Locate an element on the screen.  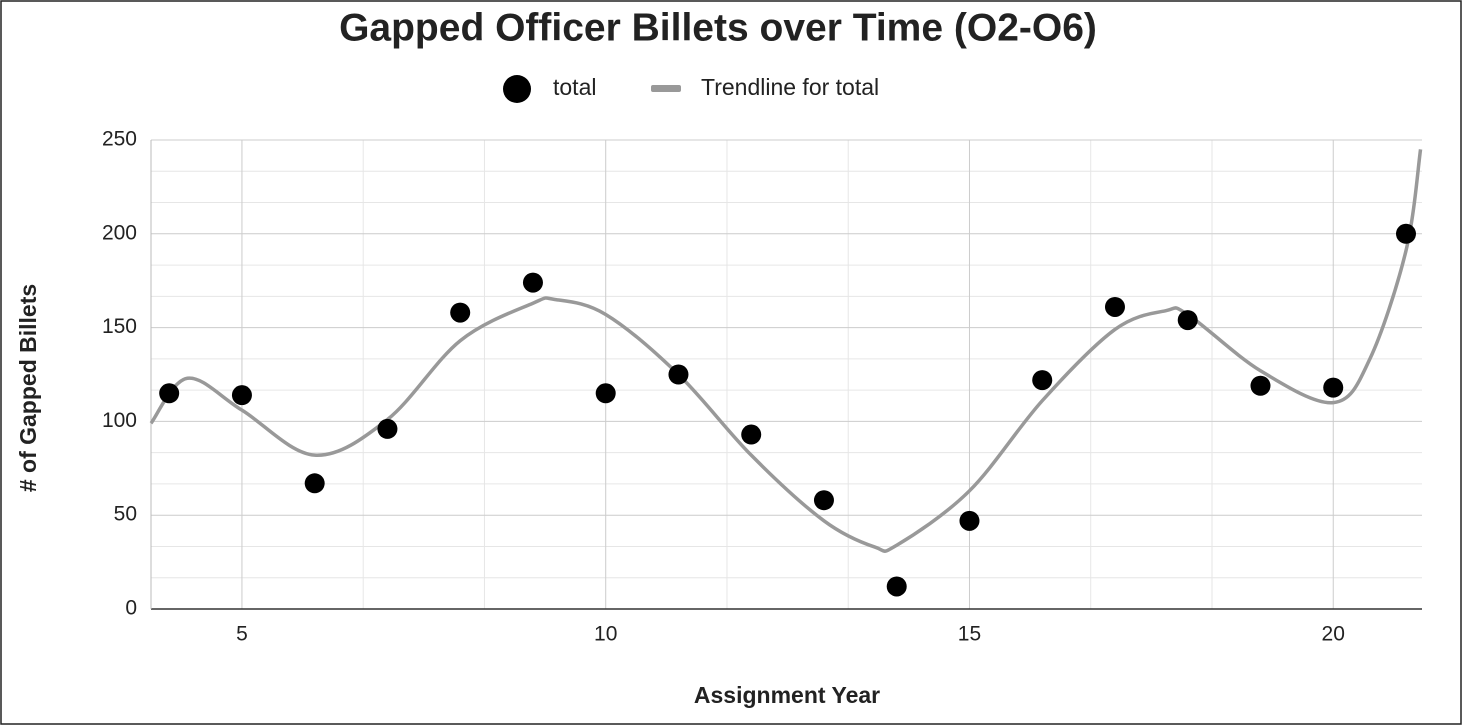
y-axis-label: # of Gapped Billets is located at coordinates (28, 388).